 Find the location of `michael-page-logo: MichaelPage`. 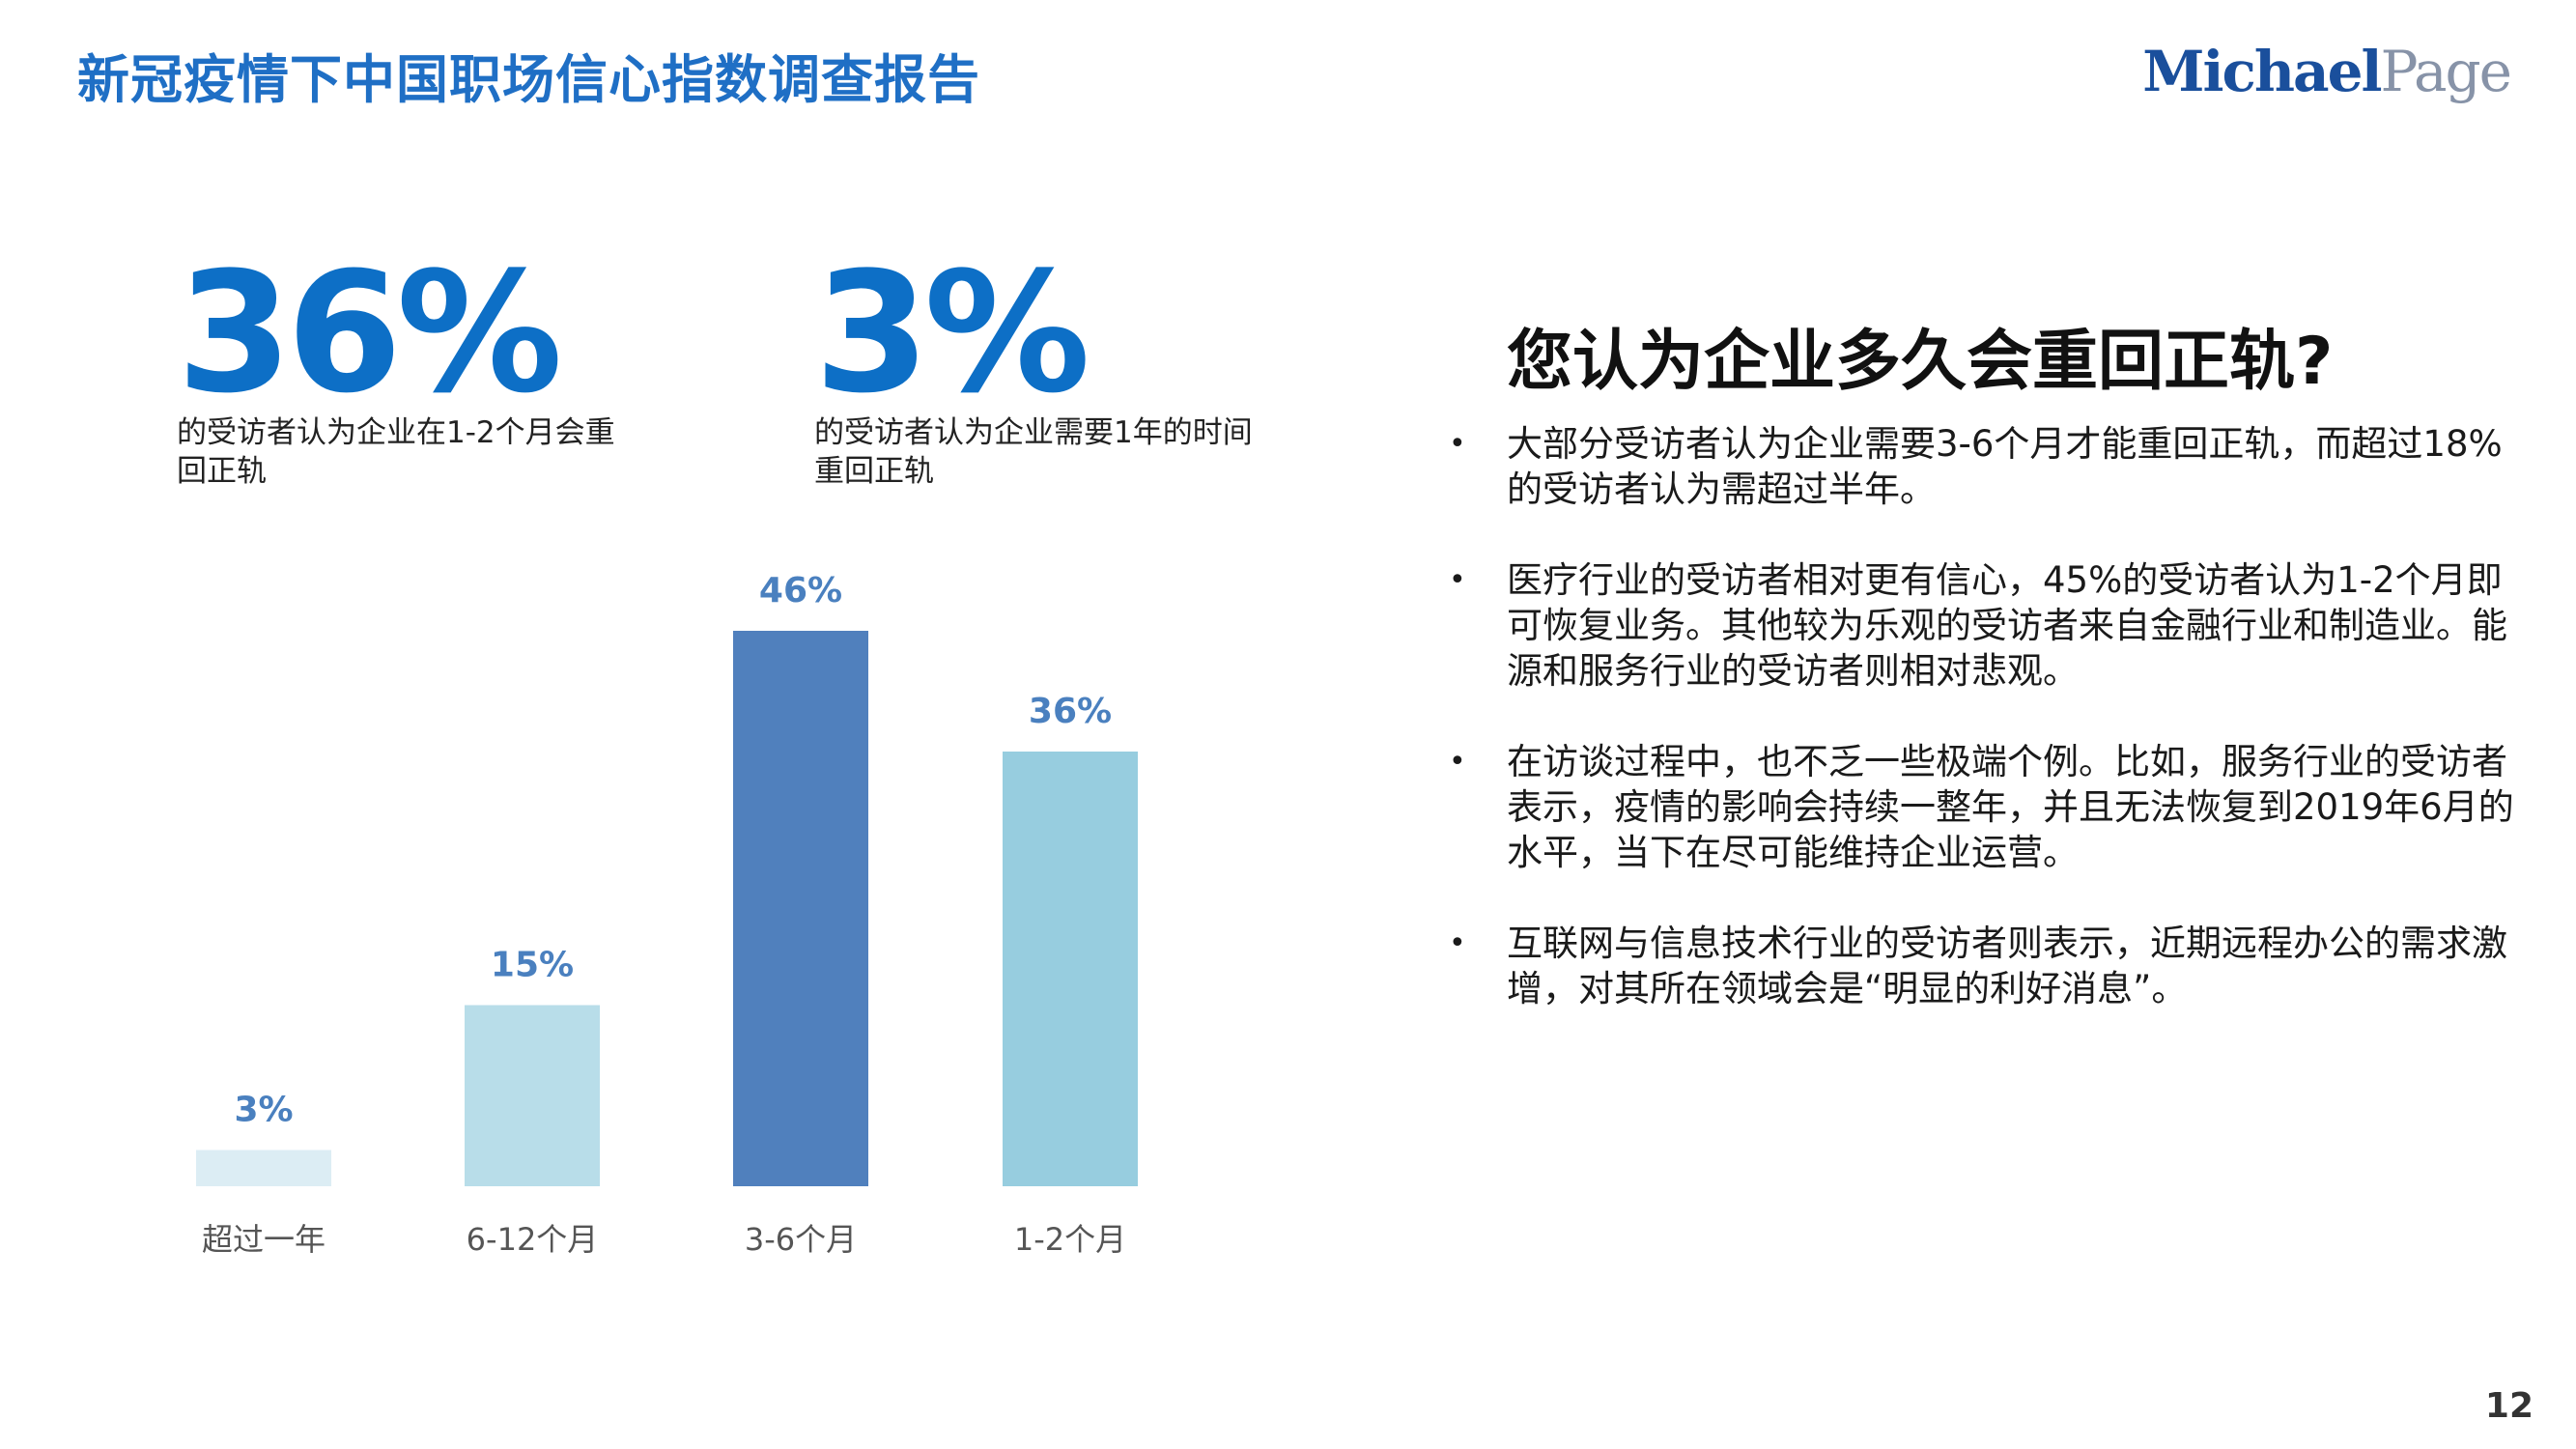

michael-page-logo: MichaelPage is located at coordinates (2327, 71).